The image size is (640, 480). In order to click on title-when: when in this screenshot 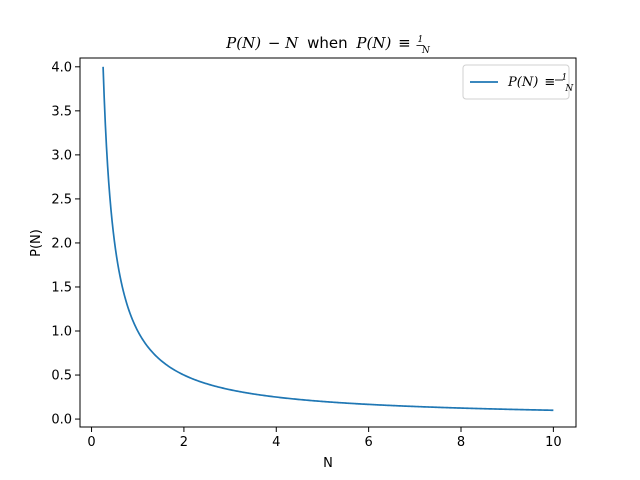, I will do `click(327, 43)`.